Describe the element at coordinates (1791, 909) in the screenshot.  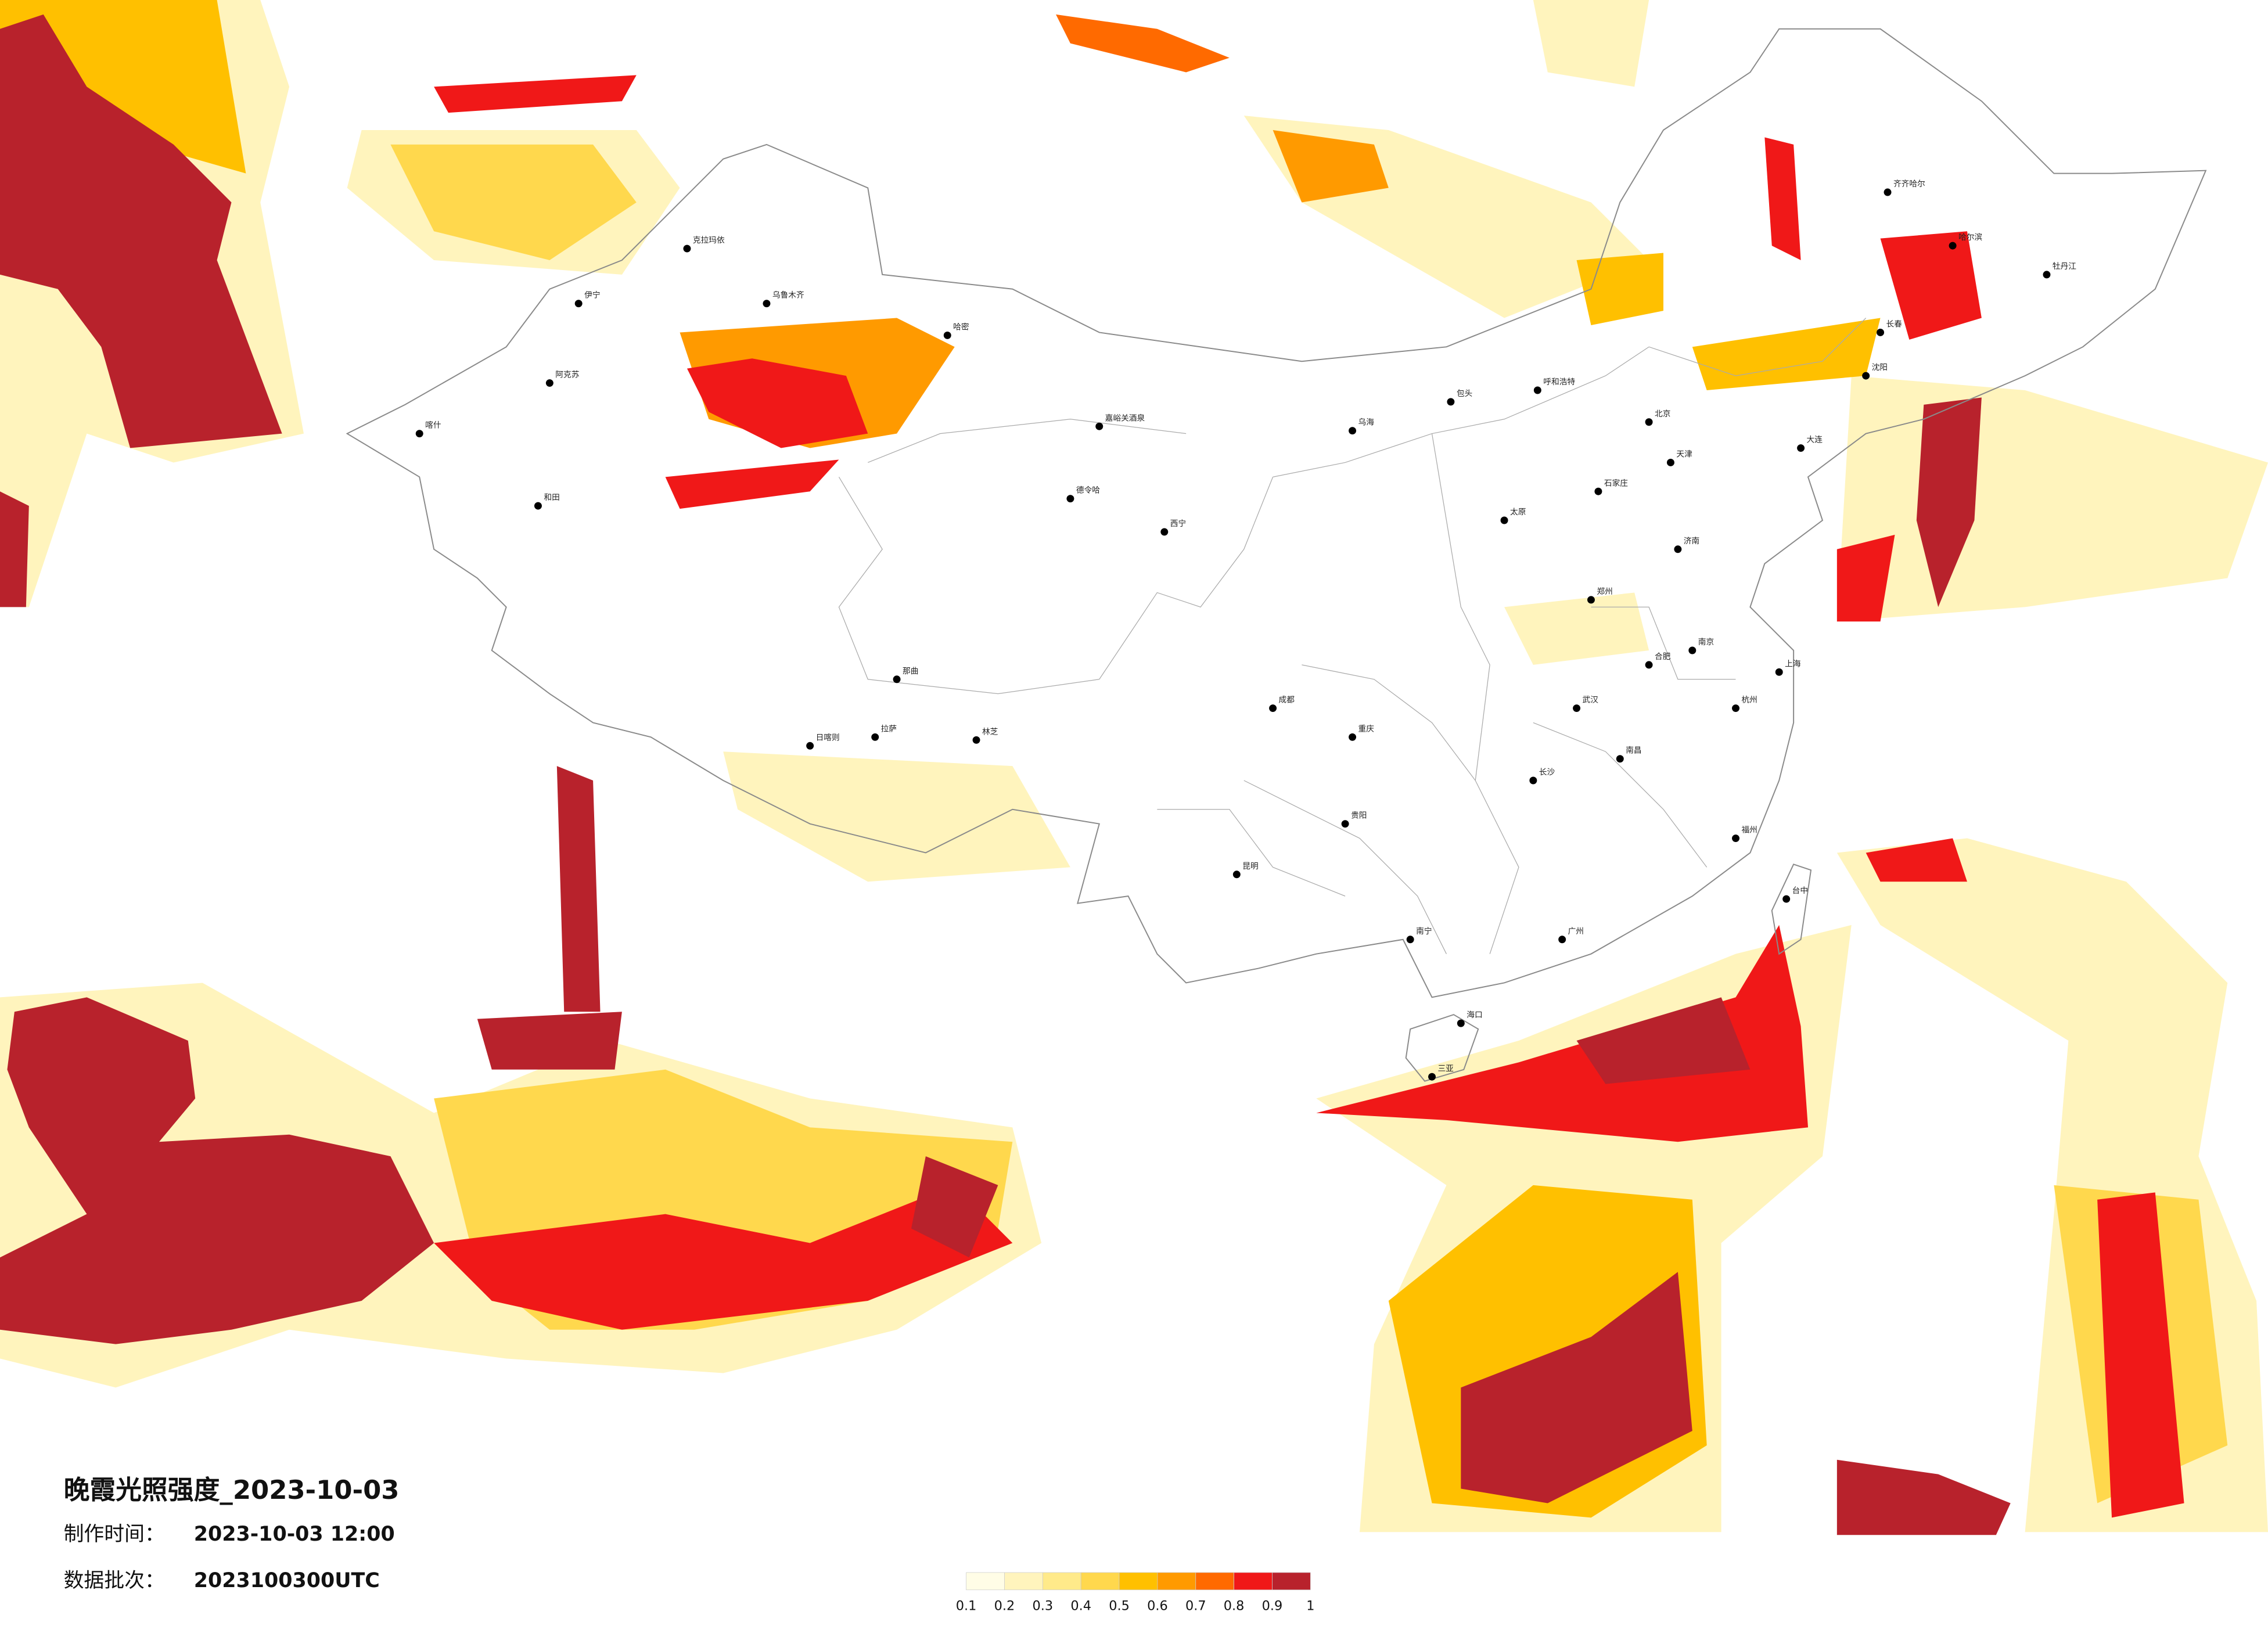
I see `island-border` at that location.